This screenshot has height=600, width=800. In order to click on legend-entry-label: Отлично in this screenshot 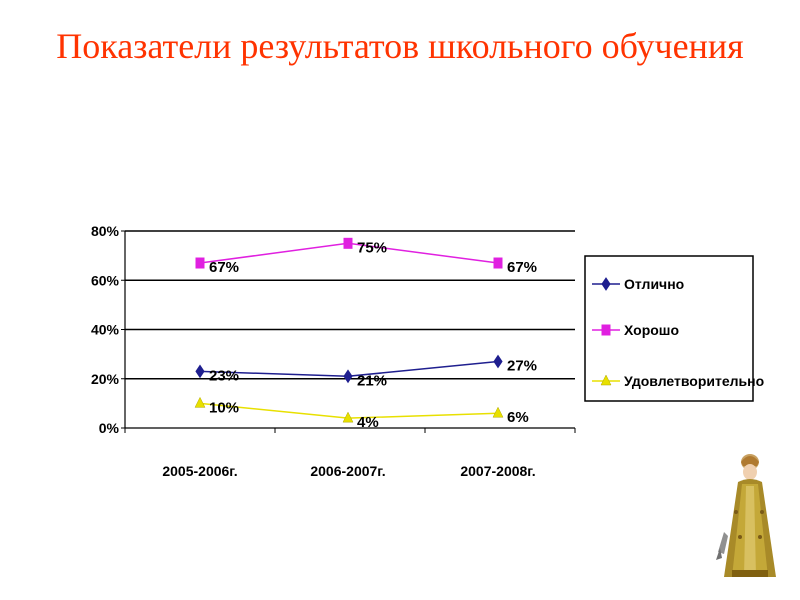, I will do `click(654, 284)`.